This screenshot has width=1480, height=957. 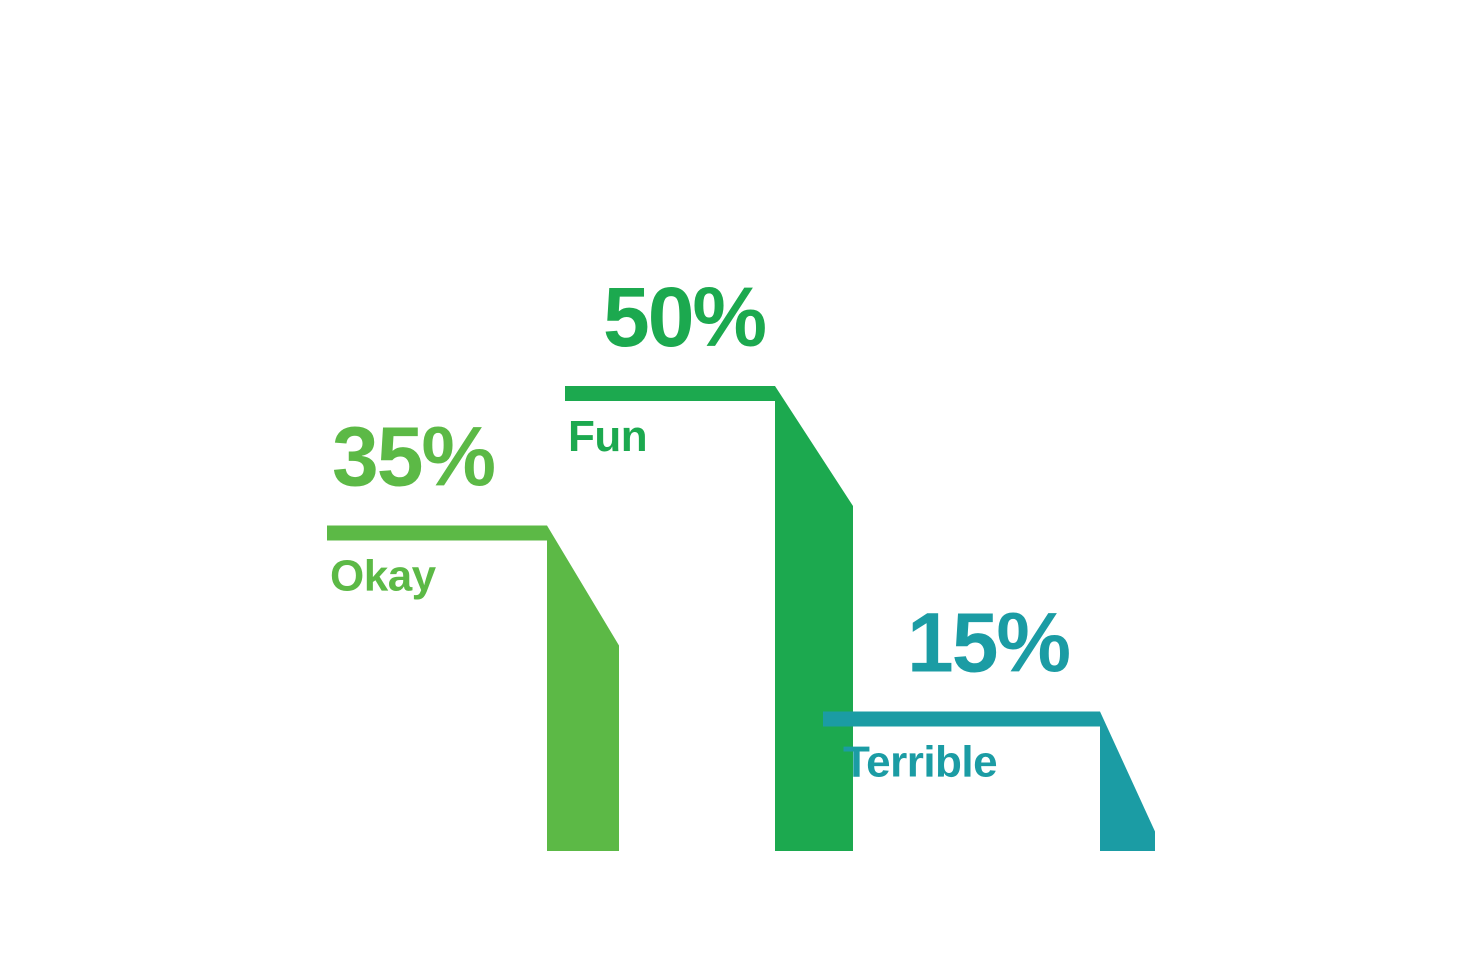 What do you see at coordinates (684, 317) in the screenshot?
I see `value-label-fun: 50%` at bounding box center [684, 317].